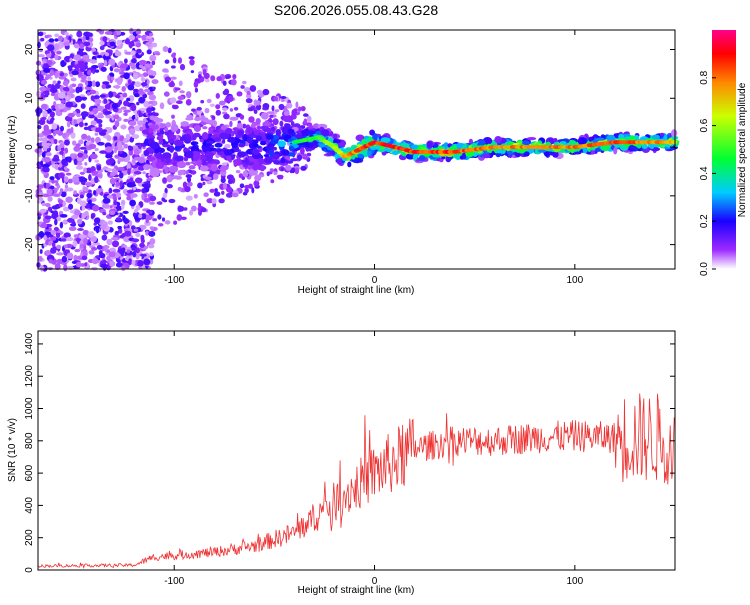  What do you see at coordinates (29, 537) in the screenshot?
I see `snr-y-tick-label: 200` at bounding box center [29, 537].